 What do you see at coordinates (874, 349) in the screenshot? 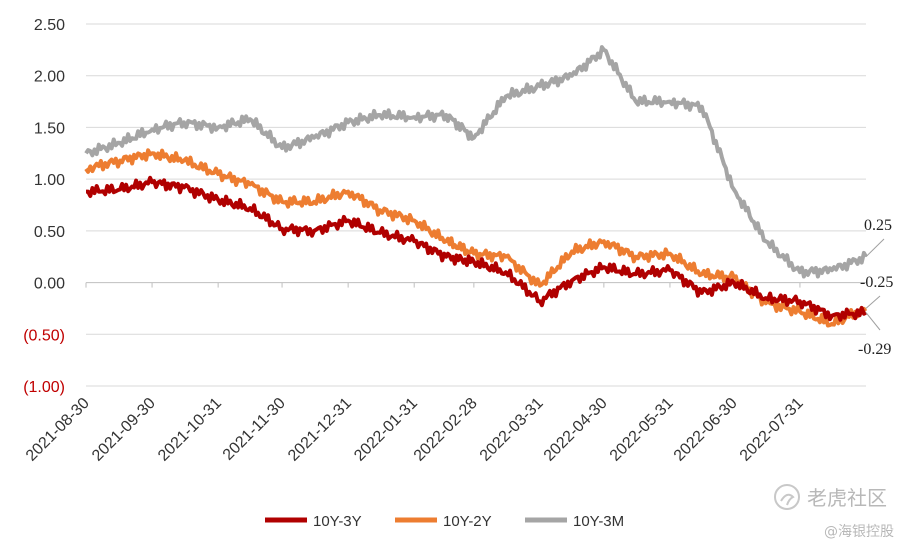
I see `annotation-label: -0.29` at bounding box center [874, 349].